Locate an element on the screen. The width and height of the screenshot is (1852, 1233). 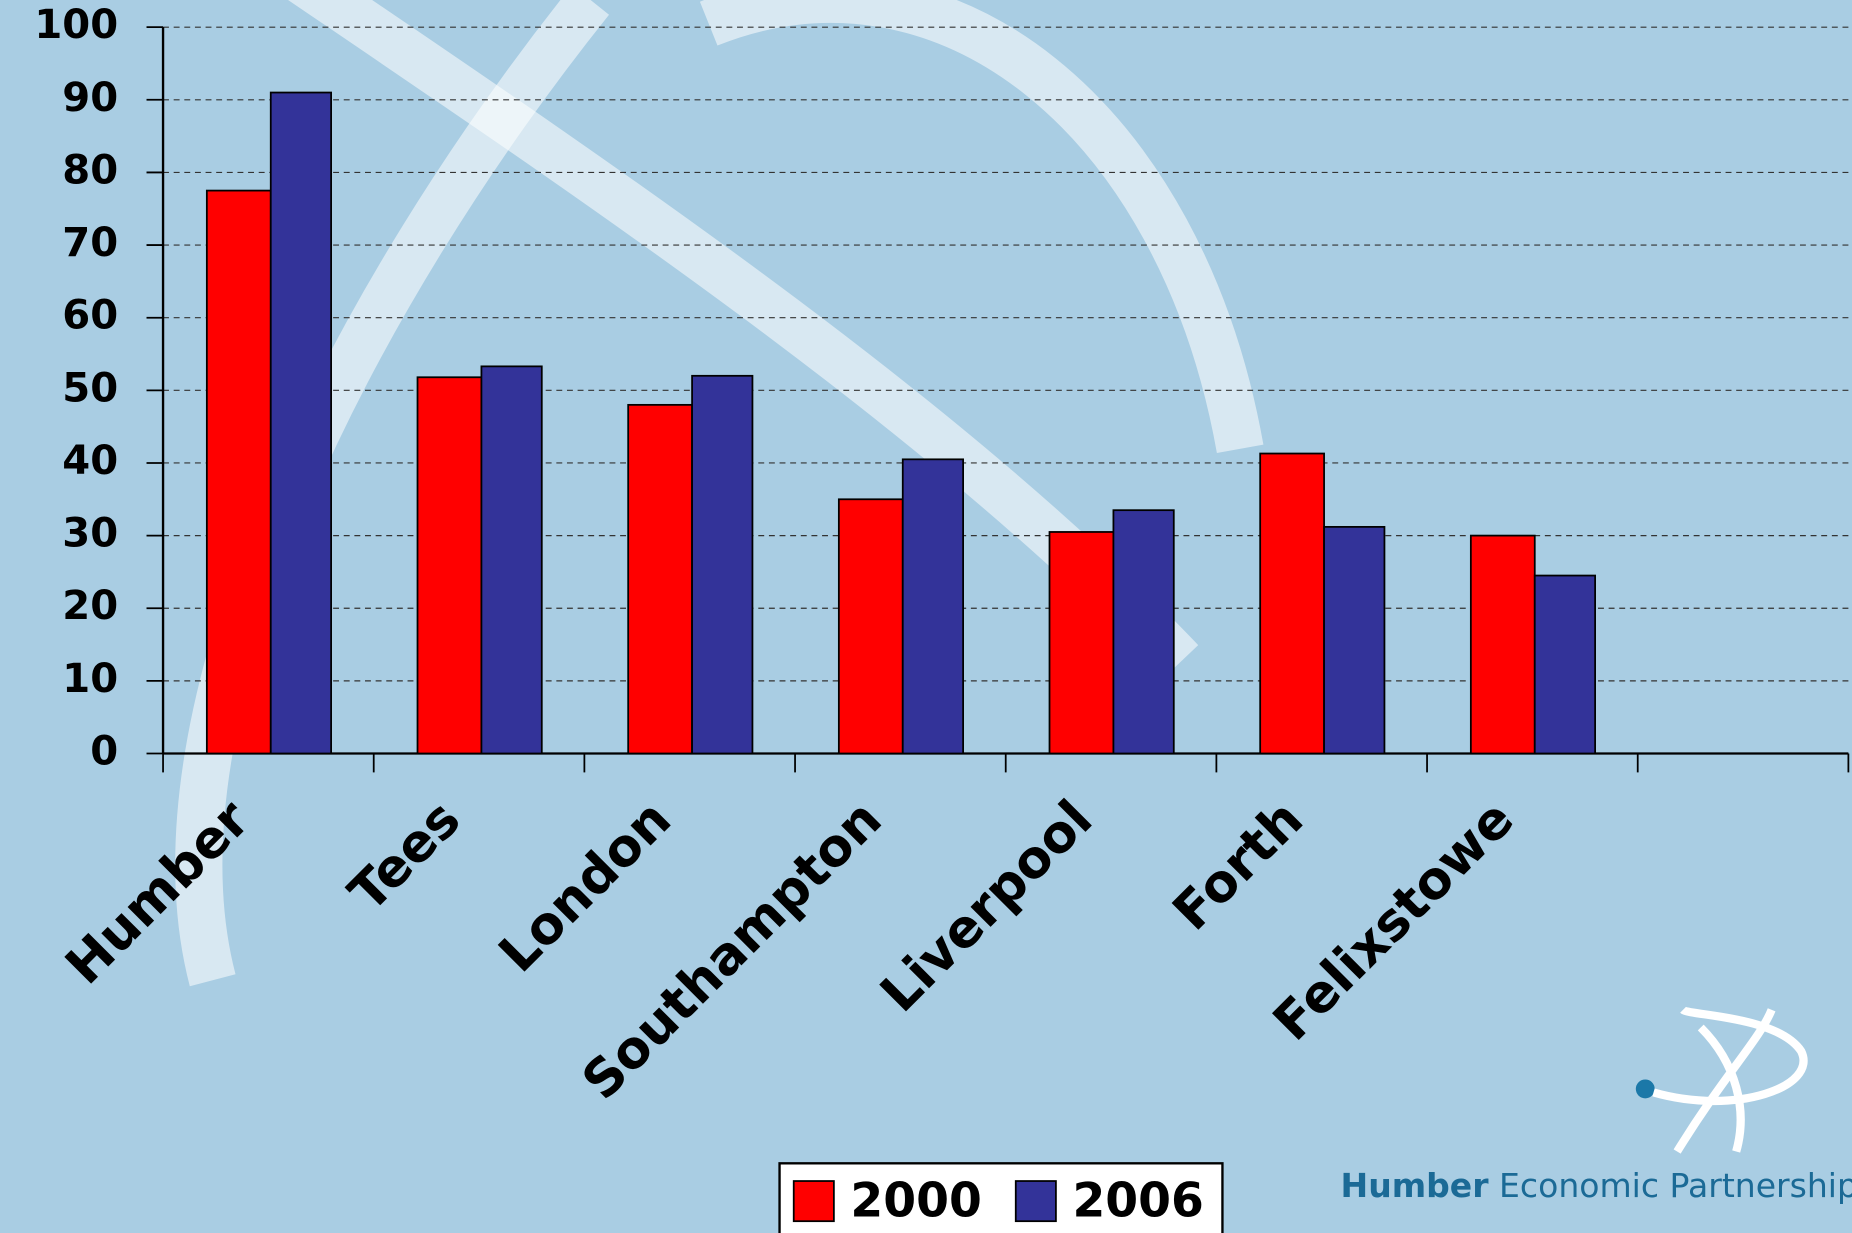
logo-text: Humber Economic Partnership is located at coordinates (1596, 1184).